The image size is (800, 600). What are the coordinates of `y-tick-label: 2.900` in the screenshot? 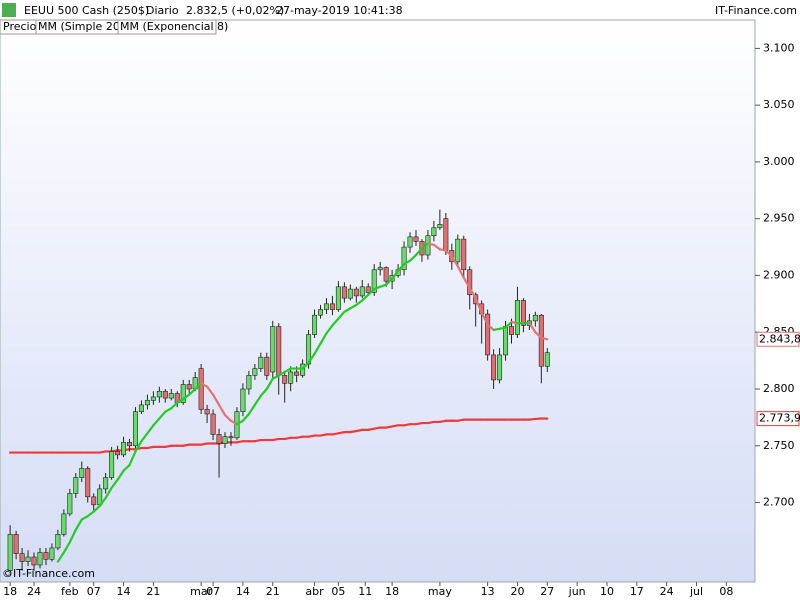 It's located at (779, 274).